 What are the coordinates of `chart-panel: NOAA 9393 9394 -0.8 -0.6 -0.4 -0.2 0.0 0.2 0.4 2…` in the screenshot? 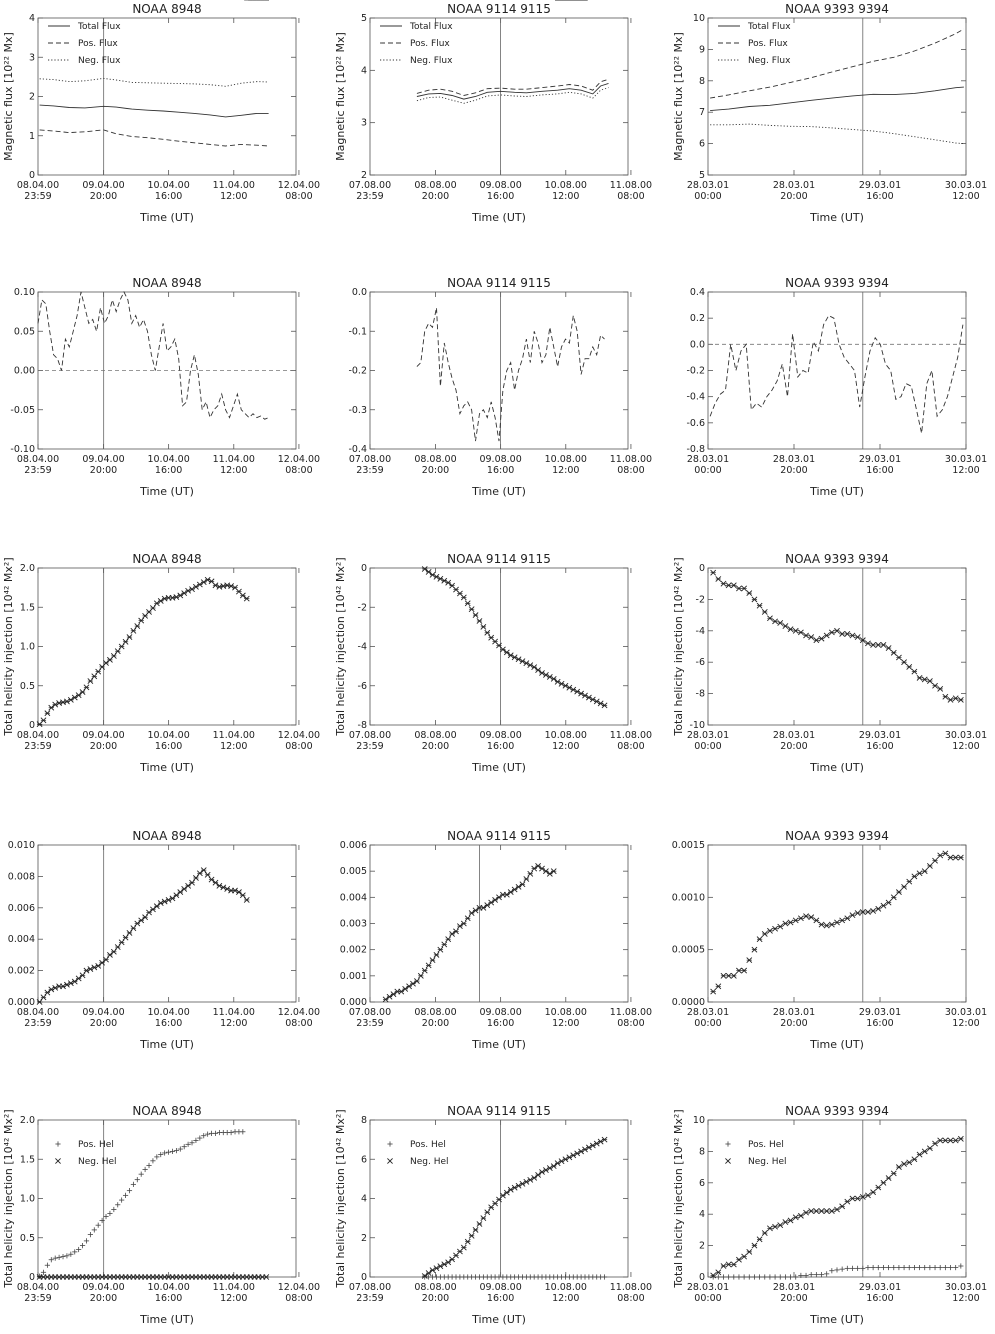 It's located at (836, 387).